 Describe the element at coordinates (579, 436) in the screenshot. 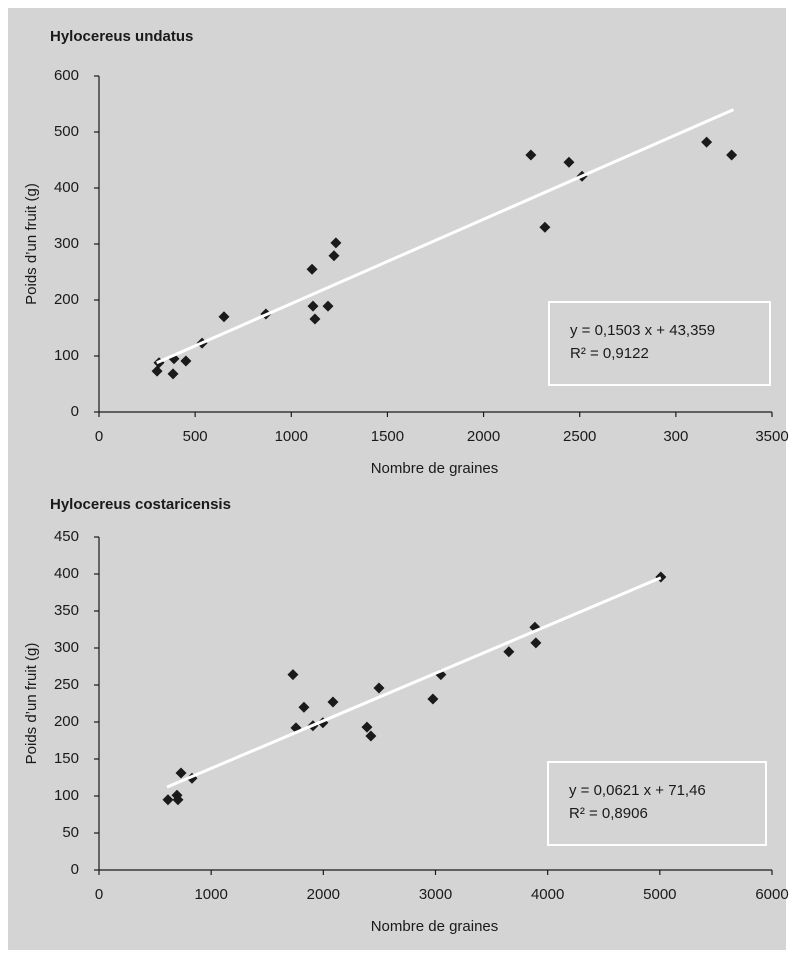

I see `x-tick-label: 2500` at that location.